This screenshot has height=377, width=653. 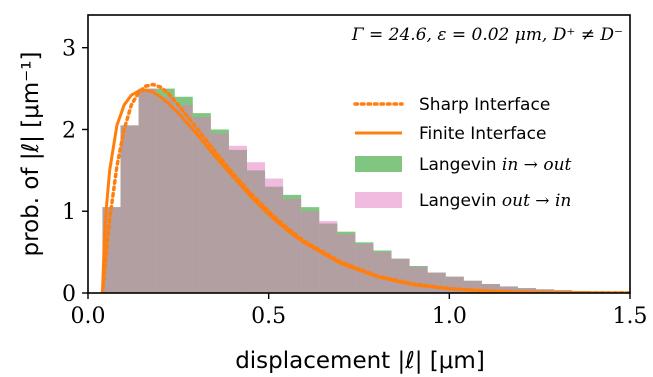 I want to click on legend-out-in-label: Langevin out → in, so click(x=495, y=201).